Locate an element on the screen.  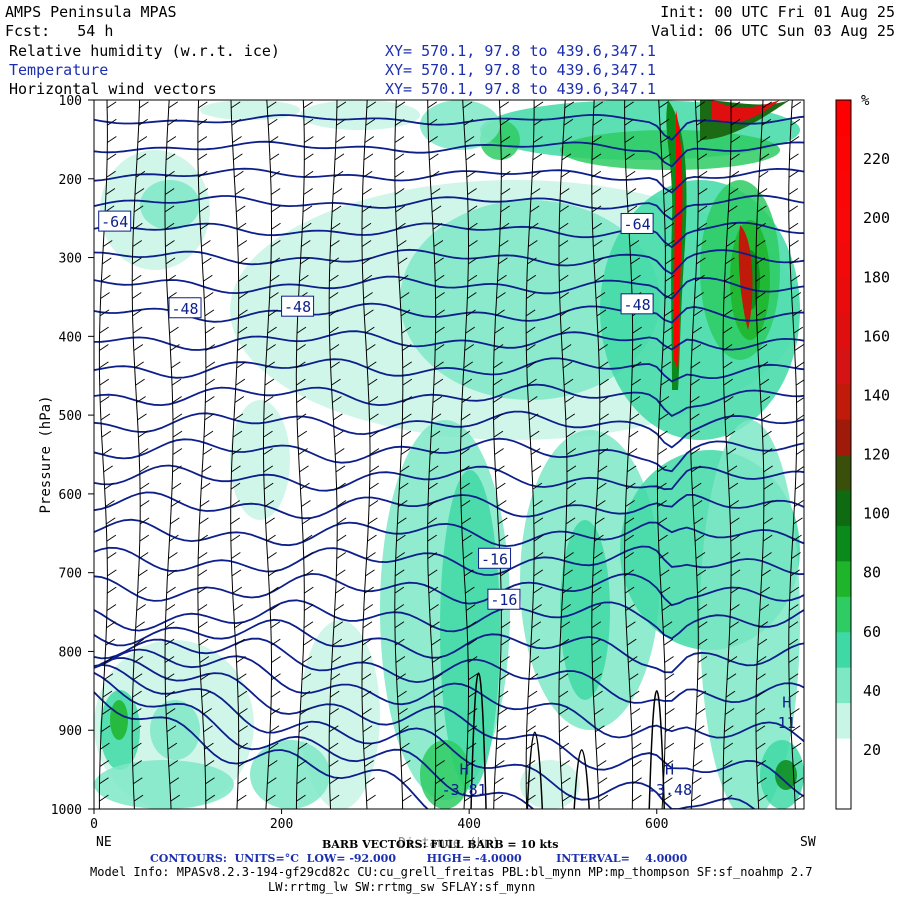
y-tick-label: 900 is located at coordinates (70, 731).